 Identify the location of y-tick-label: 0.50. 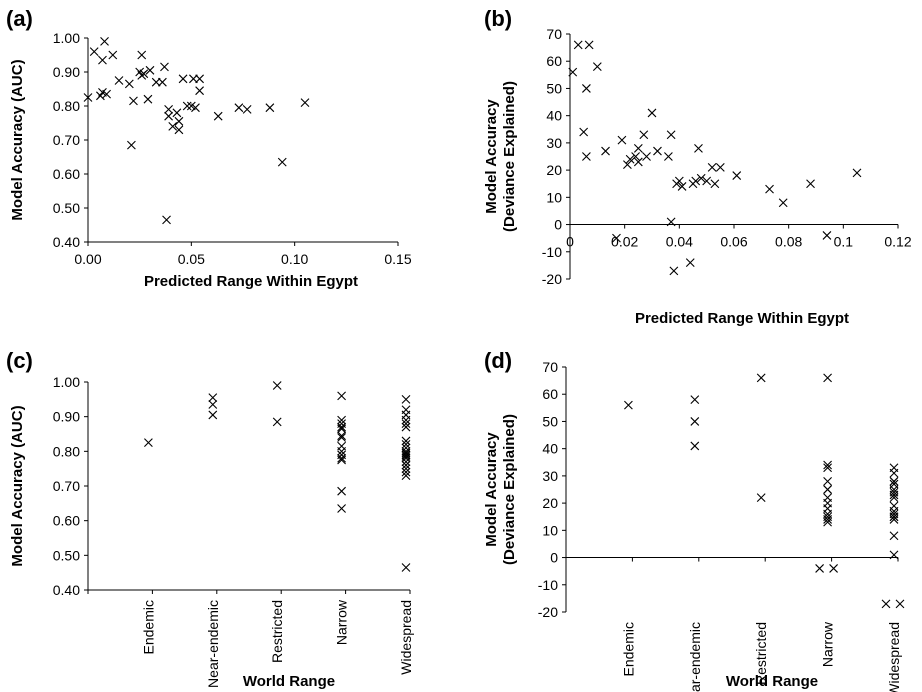
(66, 208).